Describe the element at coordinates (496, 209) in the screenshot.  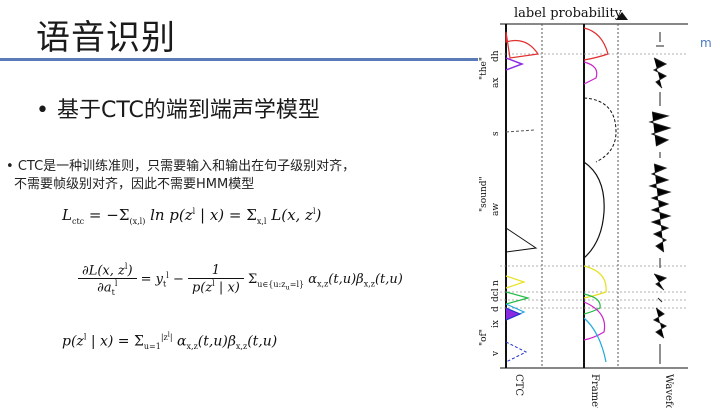
I see `phone-label-aw: aw` at that location.